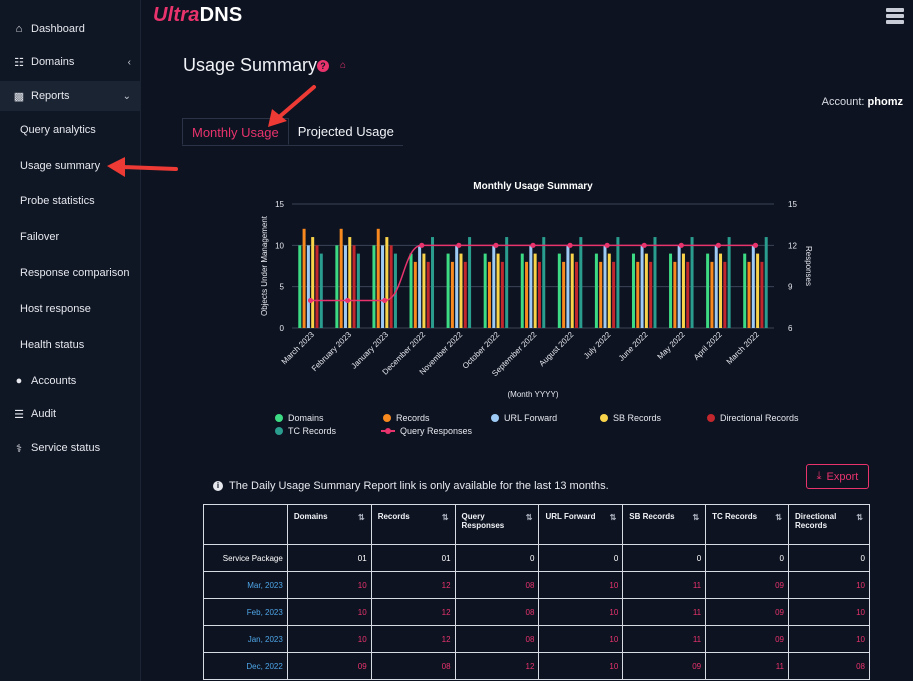 This screenshot has width=913, height=681. Describe the element at coordinates (343, 65) in the screenshot. I see `home-icon: ⌂` at that location.